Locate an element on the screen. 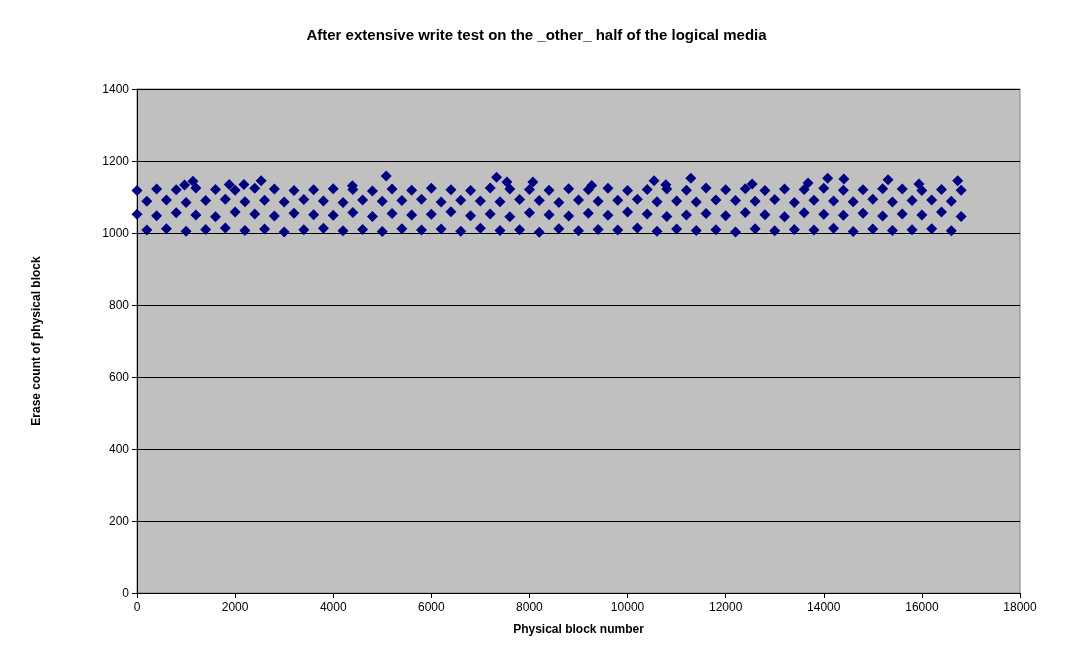 Image resolution: width=1073 pixels, height=654 pixels. y-tick-label: 600 is located at coordinates (119, 377).